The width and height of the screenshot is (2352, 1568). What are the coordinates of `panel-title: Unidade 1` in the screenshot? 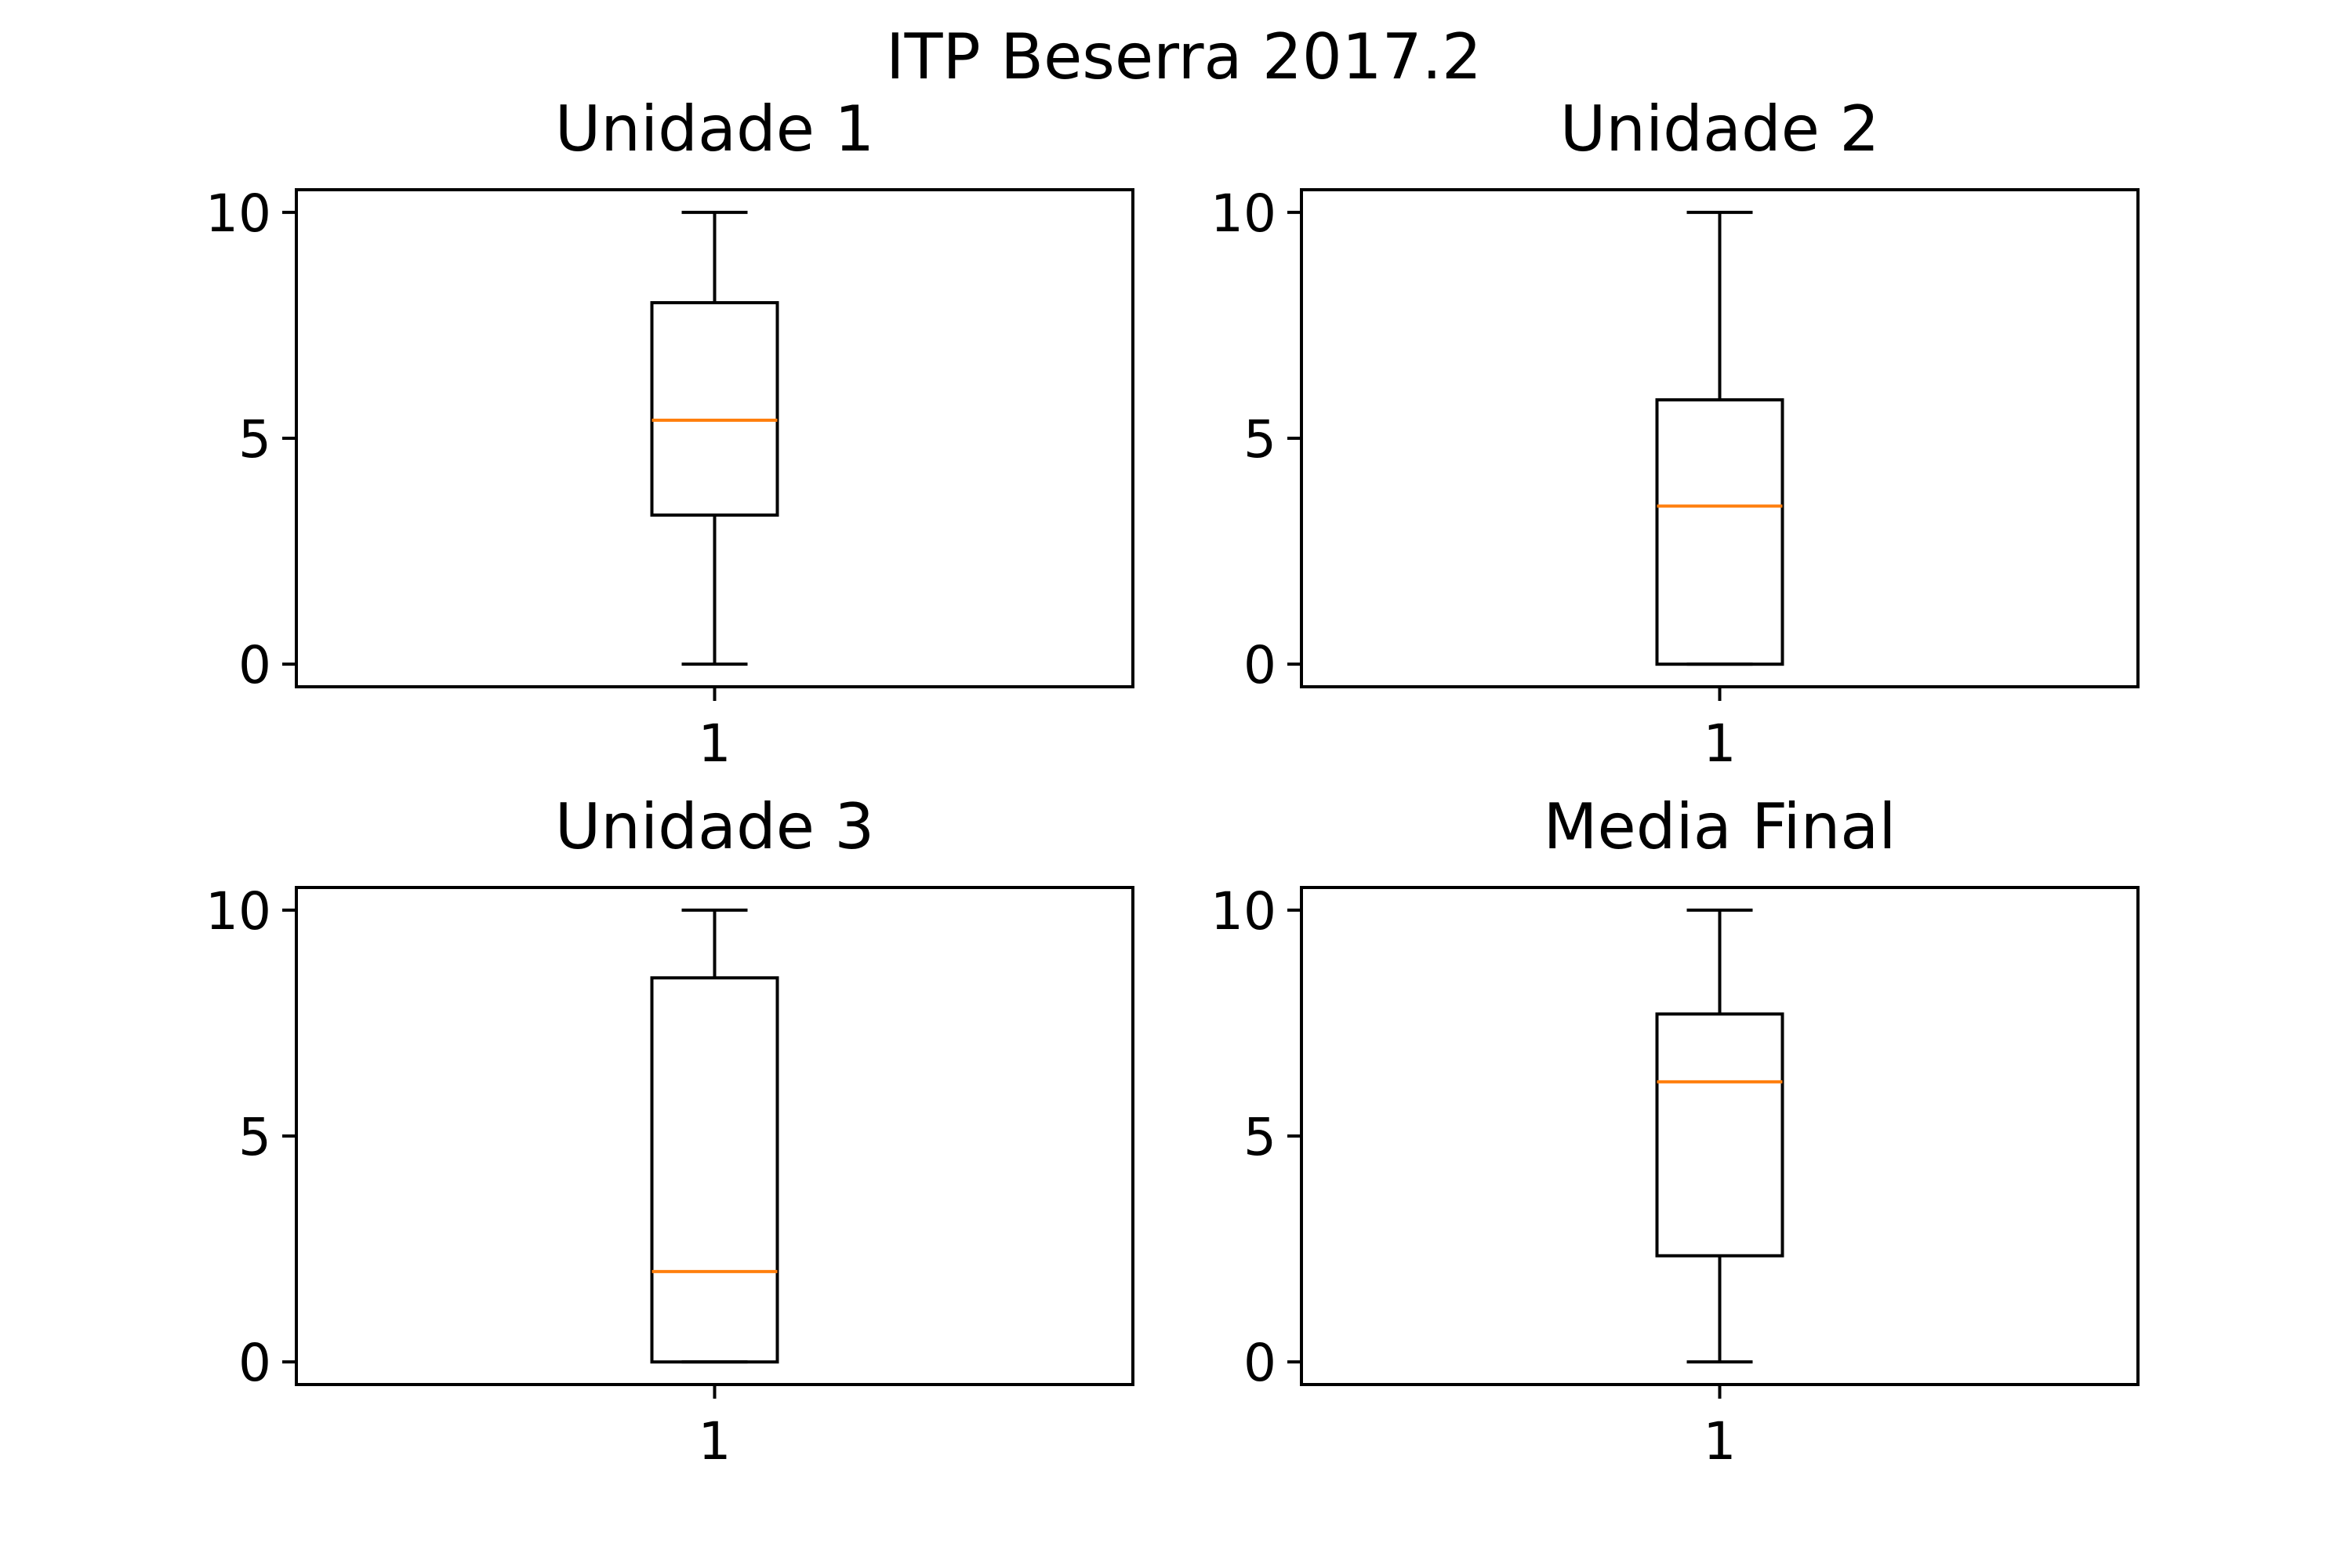 It's located at (715, 129).